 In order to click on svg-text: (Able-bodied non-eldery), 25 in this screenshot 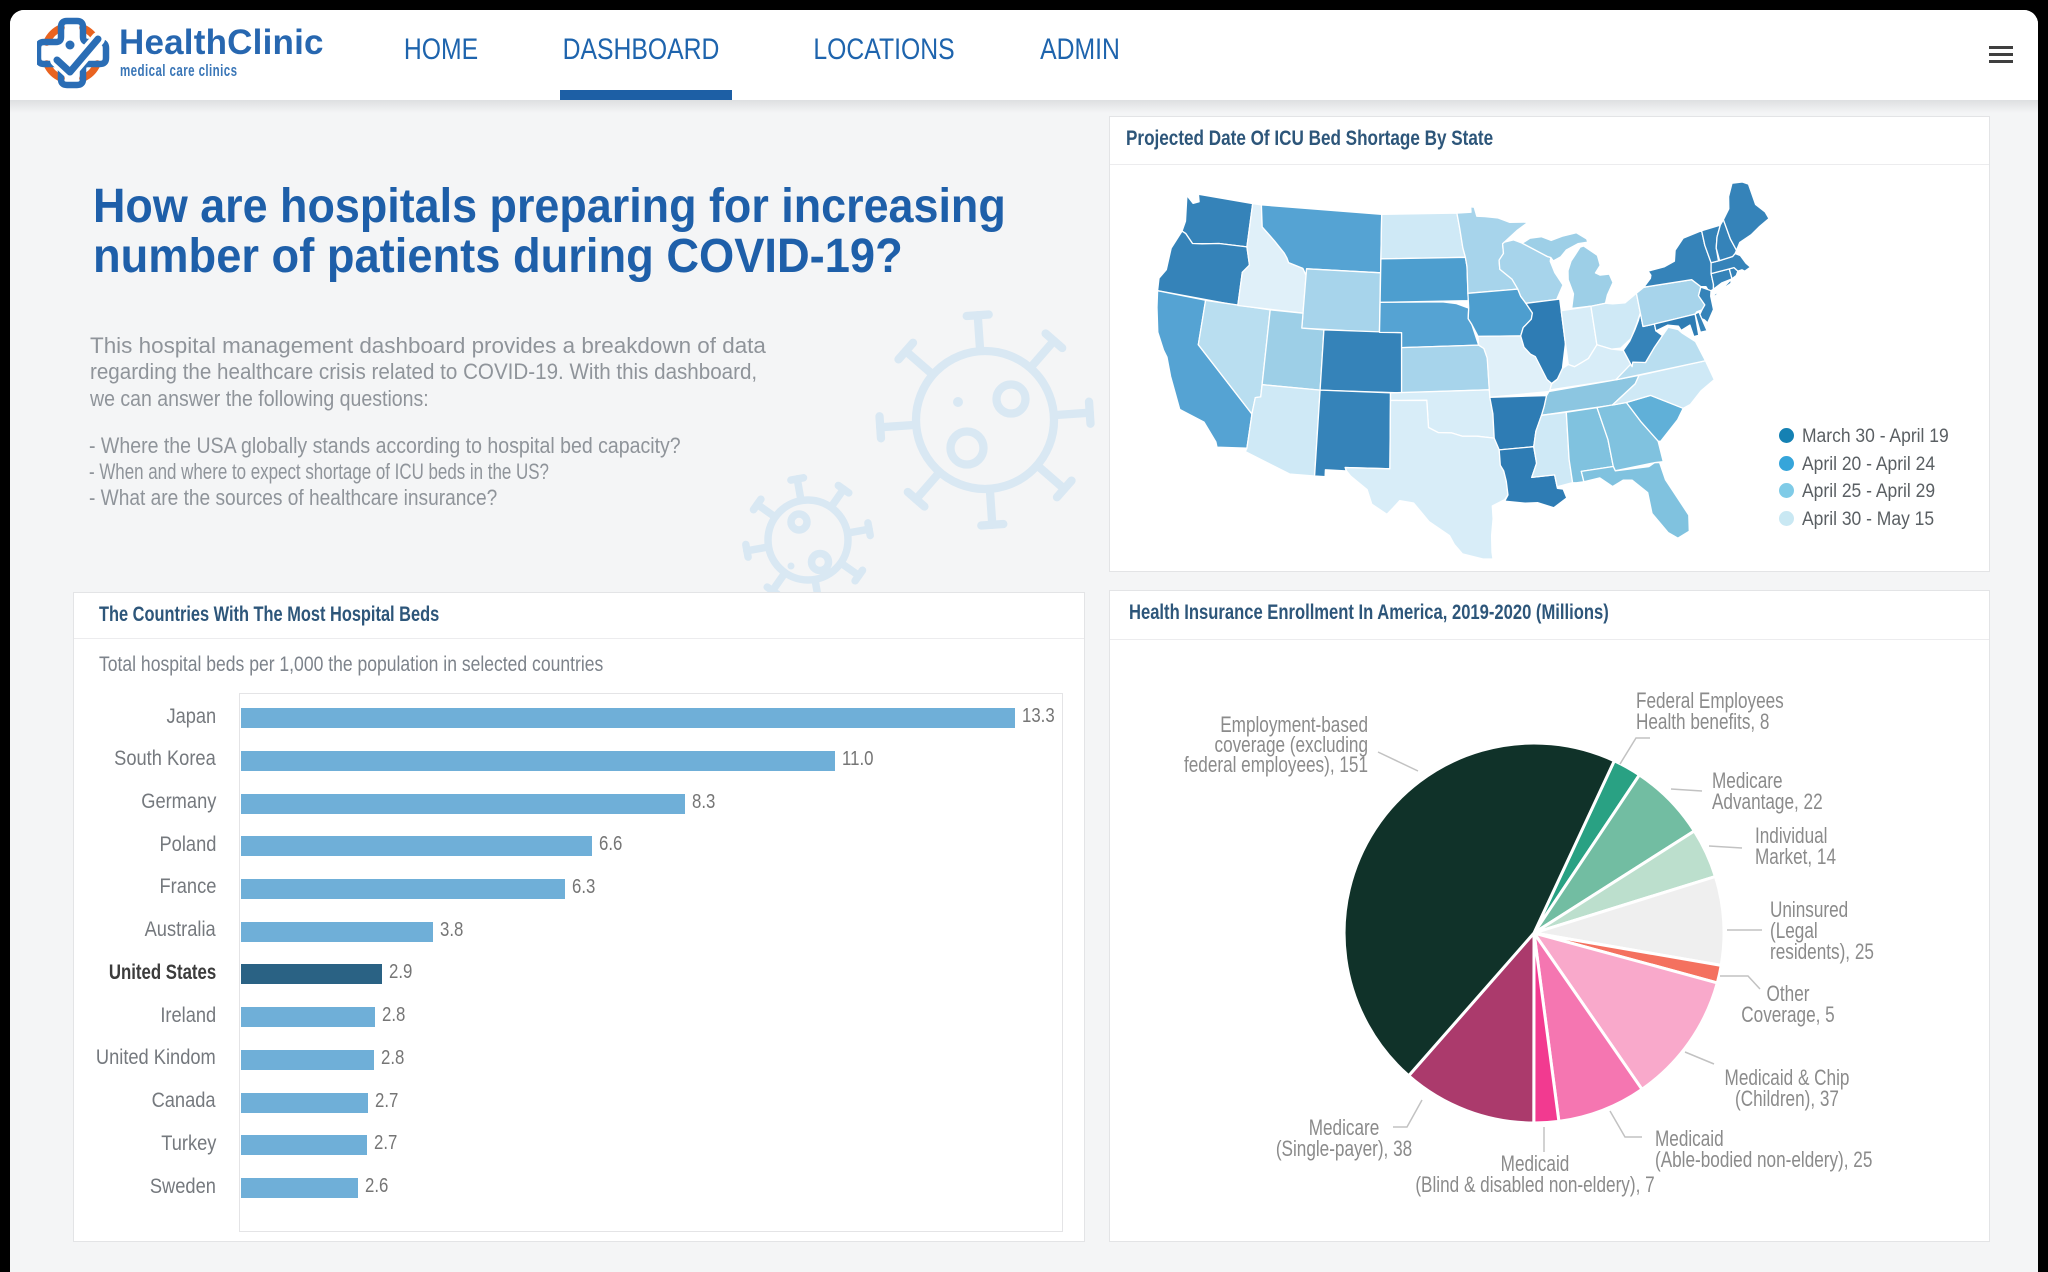, I will do `click(1763, 1160)`.